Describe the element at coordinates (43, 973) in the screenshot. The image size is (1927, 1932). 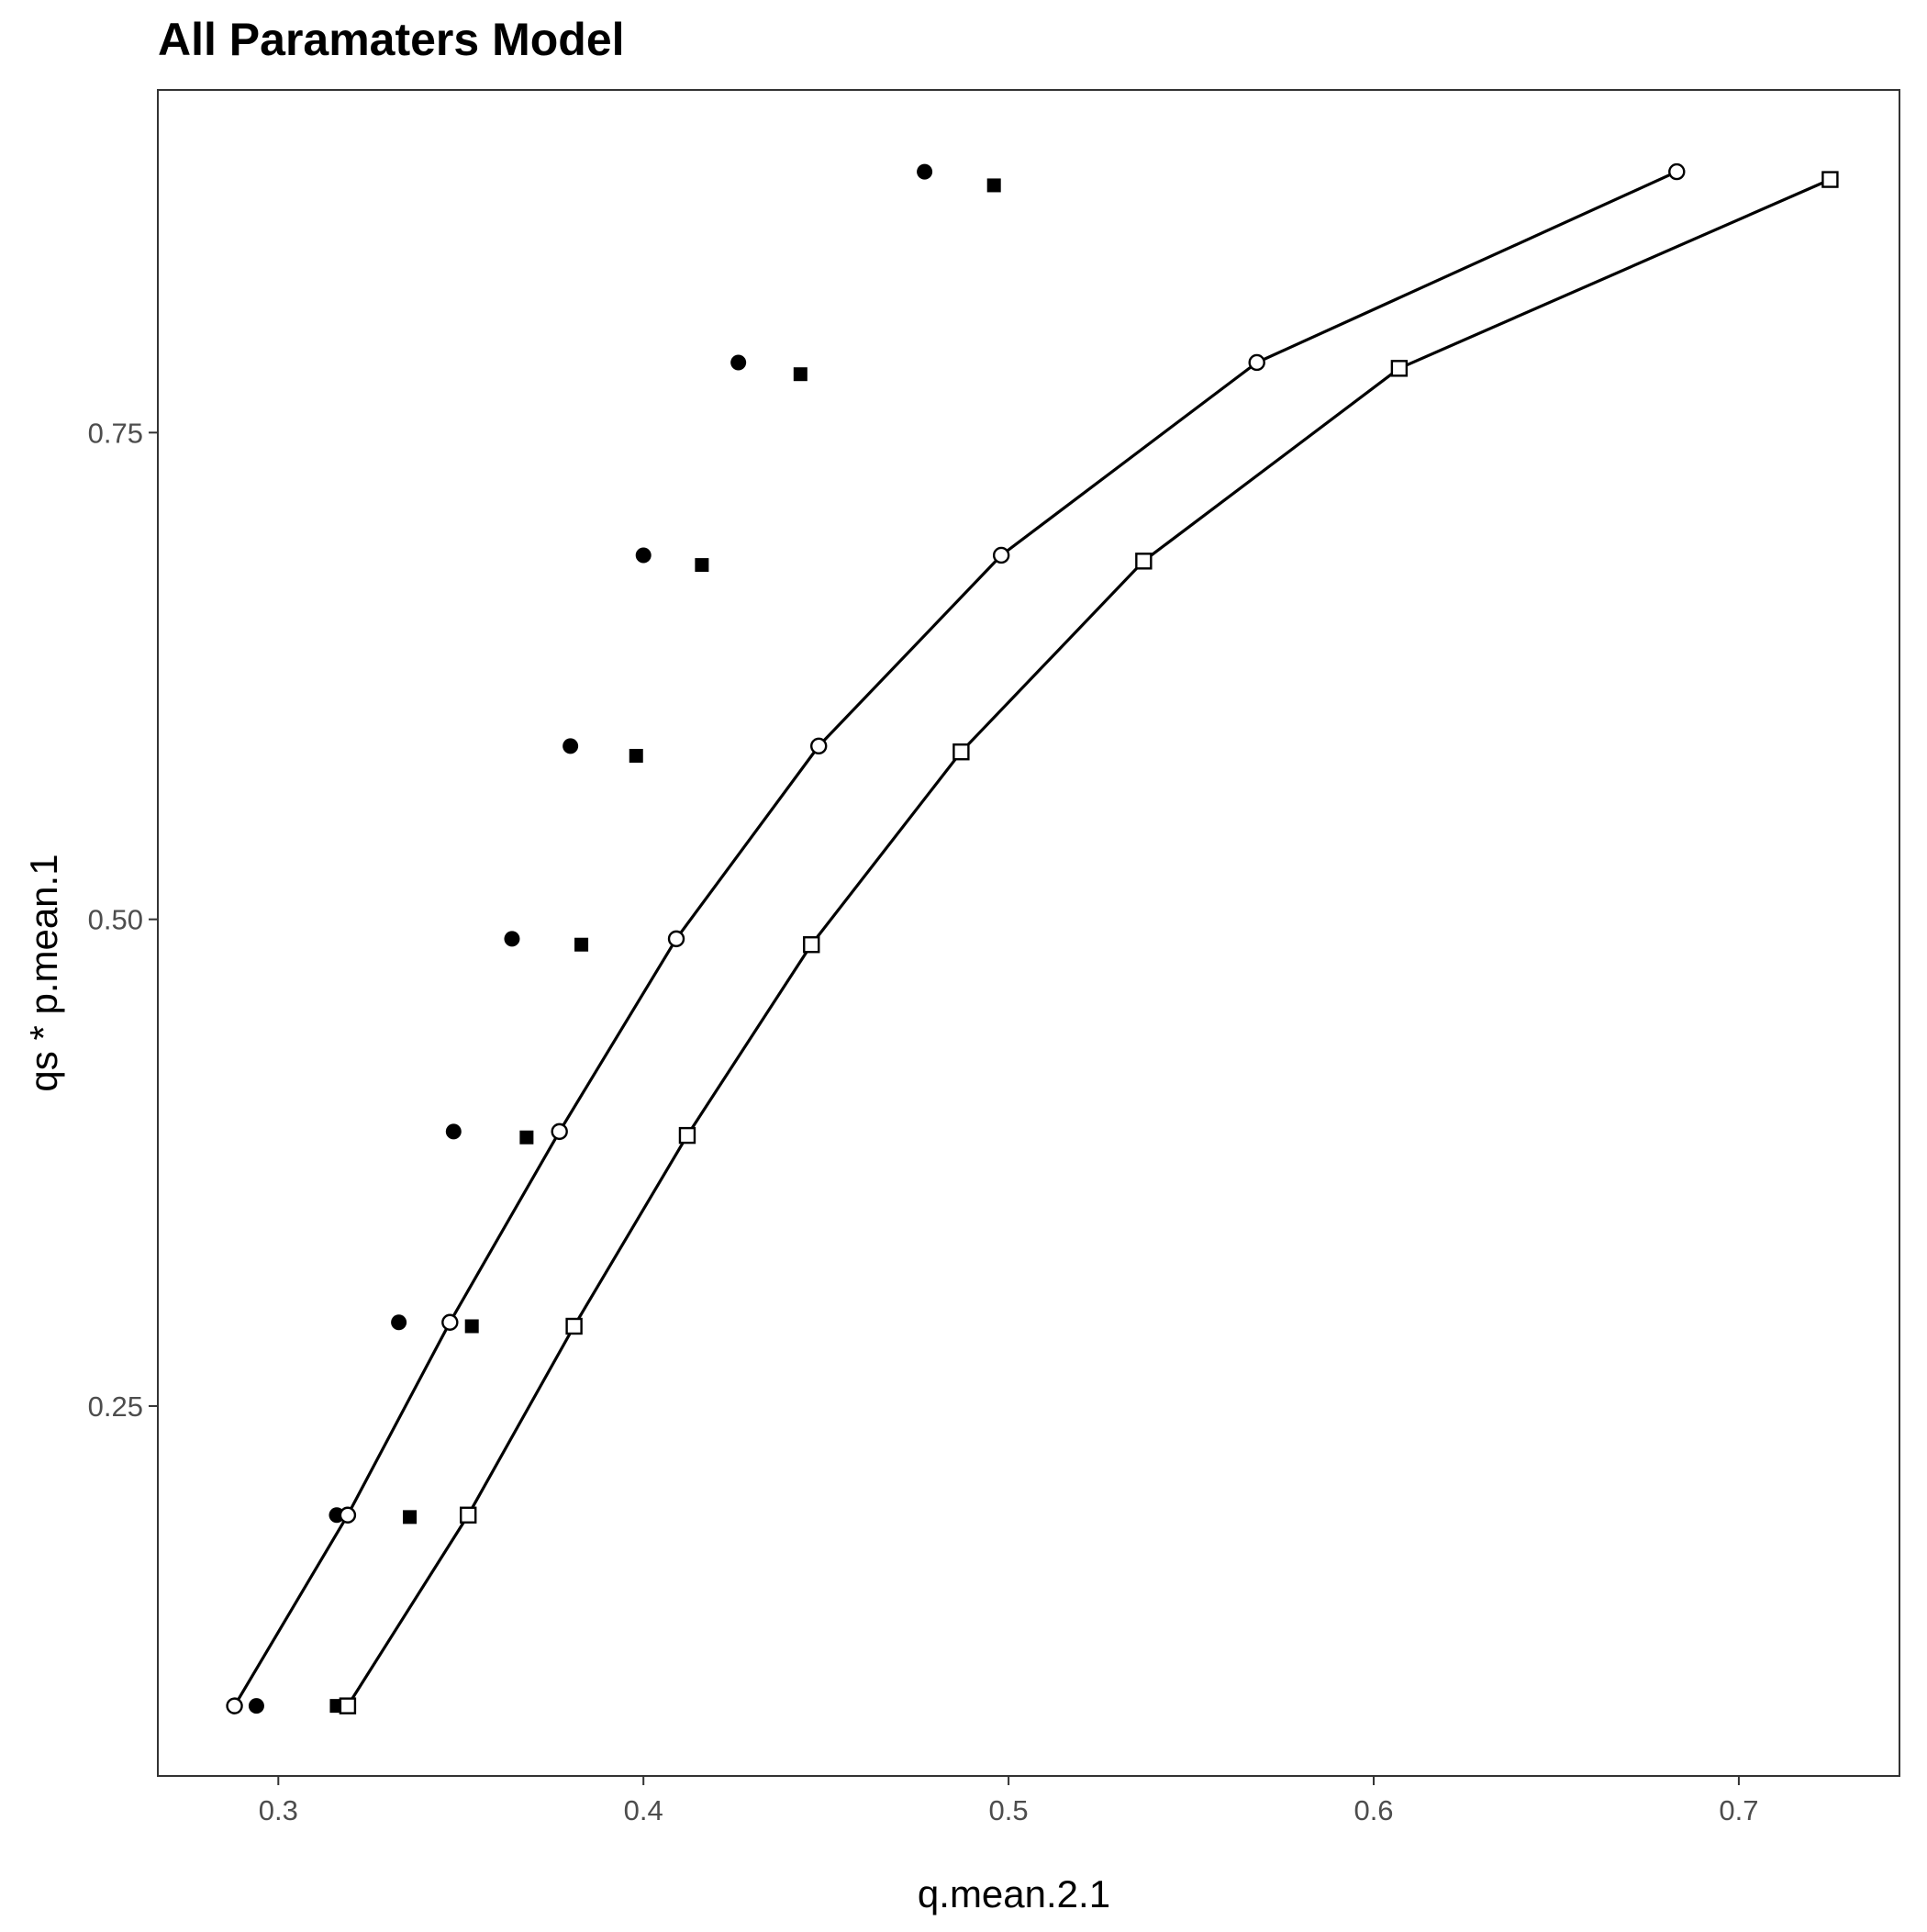
I see `y-axis-label: qs * p.mean.1` at that location.